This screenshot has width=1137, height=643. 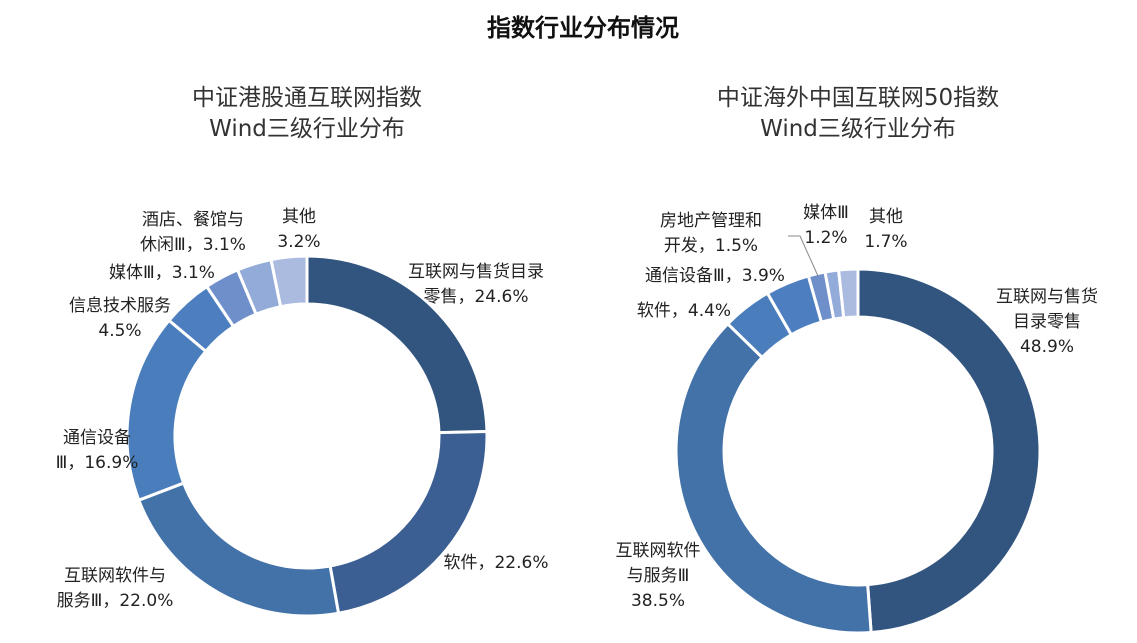 What do you see at coordinates (193, 245) in the screenshot?
I see `slice-label: 休闲Ⅲ，3.1%` at bounding box center [193, 245].